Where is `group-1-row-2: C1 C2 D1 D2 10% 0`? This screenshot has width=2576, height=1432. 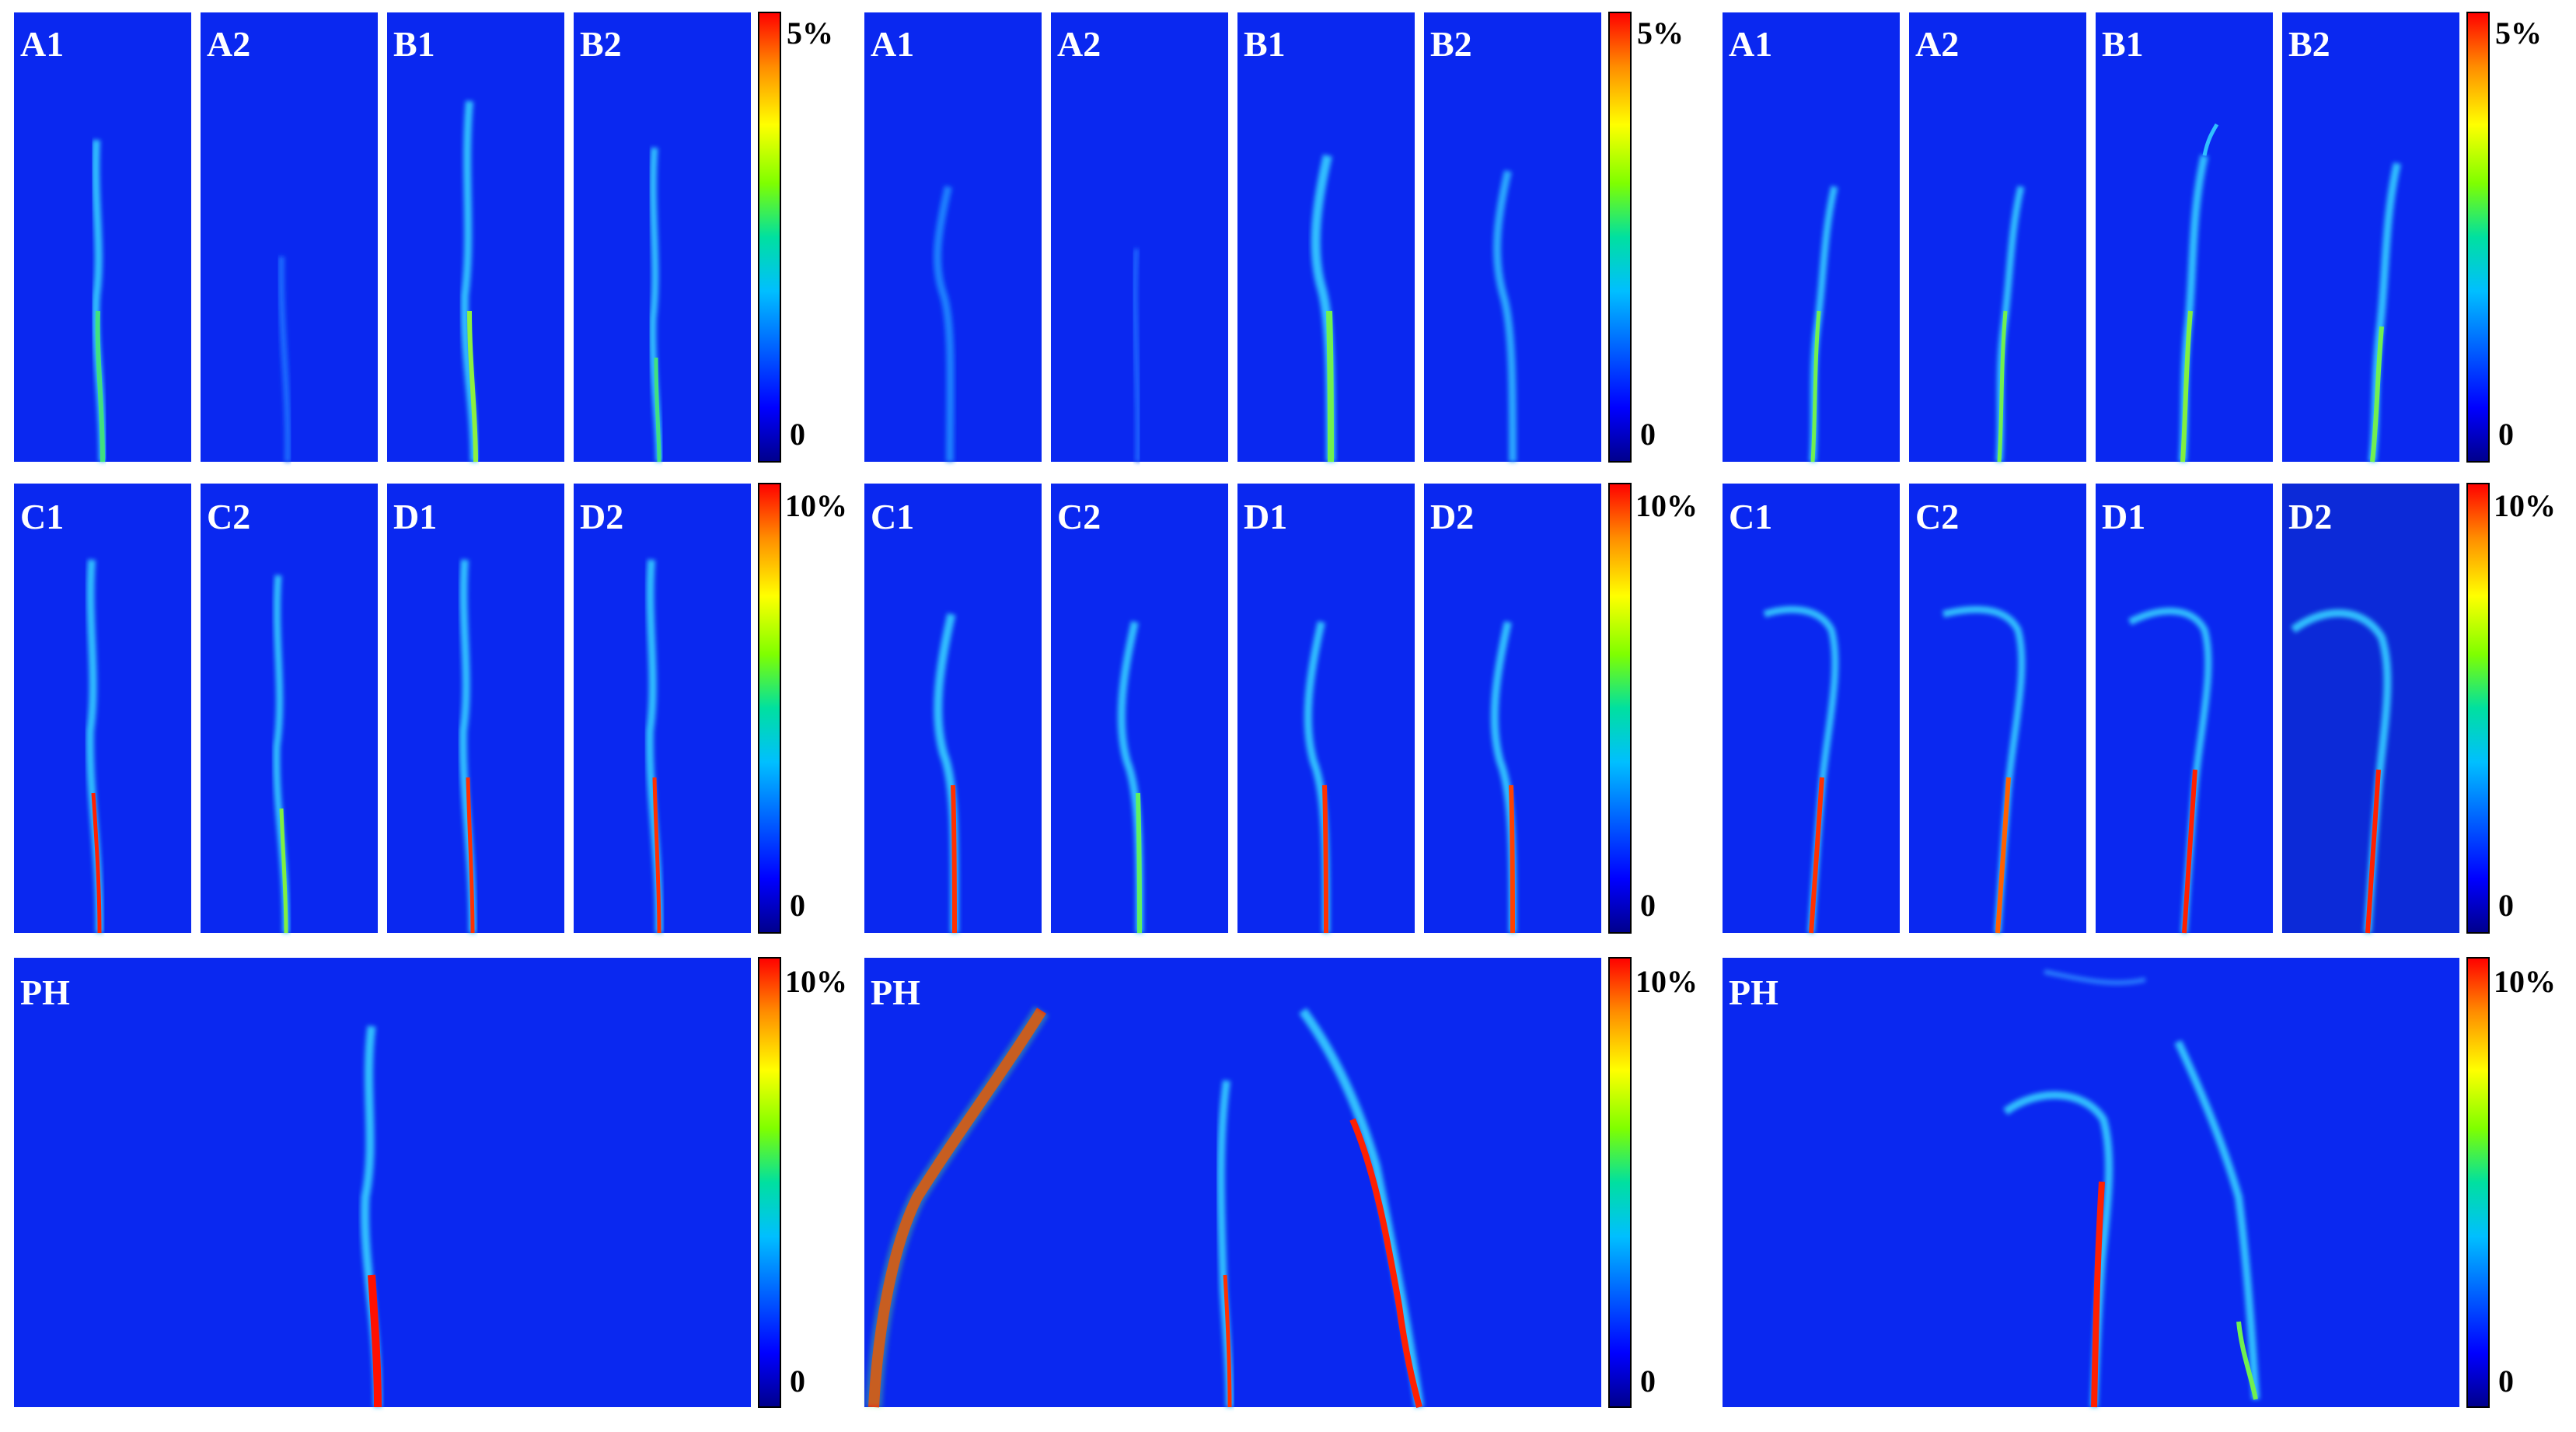 group-1-row-2: C1 C2 D1 D2 10% 0 is located at coordinates (431, 708).